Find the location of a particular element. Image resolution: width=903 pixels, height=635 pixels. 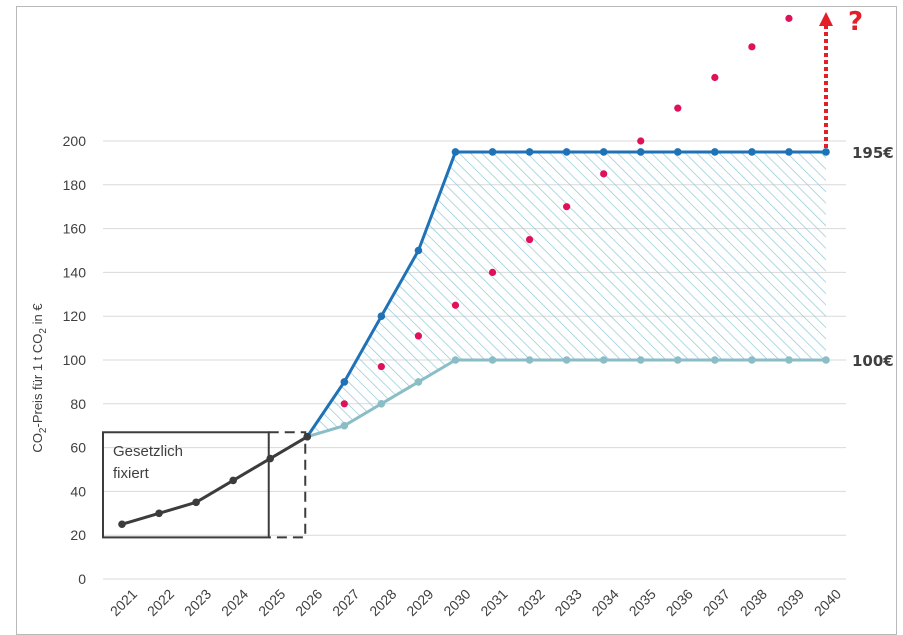

x-tick-2036: 2036 is located at coordinates (679, 602).